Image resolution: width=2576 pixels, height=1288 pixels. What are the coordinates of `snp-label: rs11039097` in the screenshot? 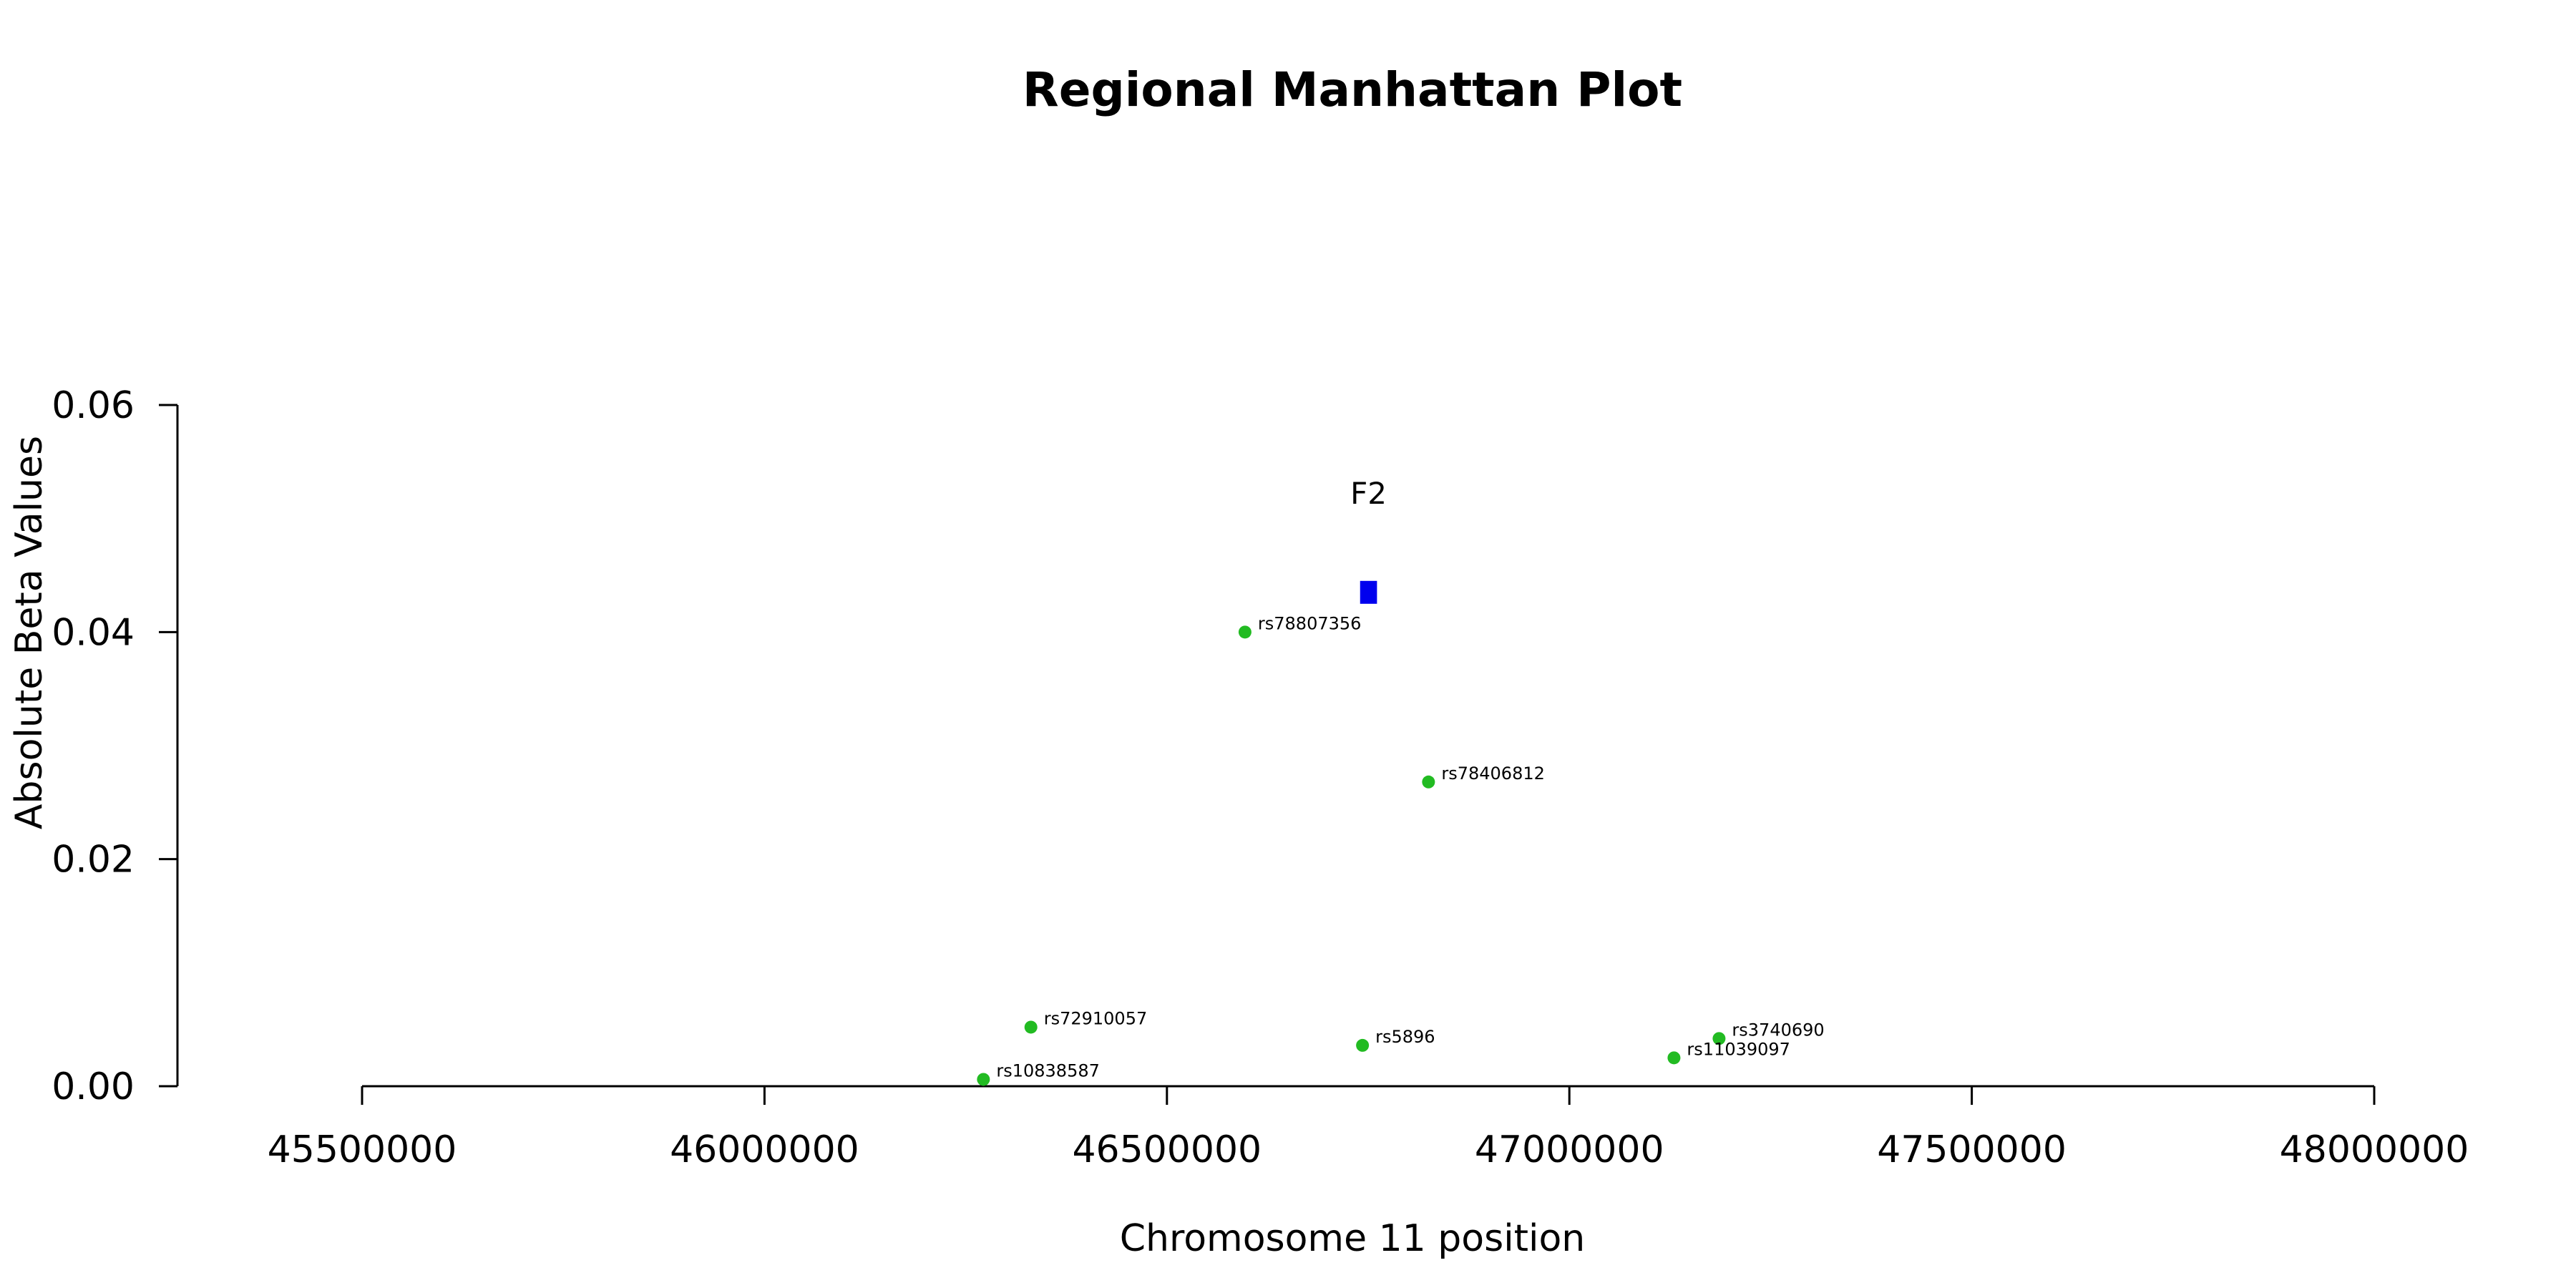 It's located at (1738, 1049).